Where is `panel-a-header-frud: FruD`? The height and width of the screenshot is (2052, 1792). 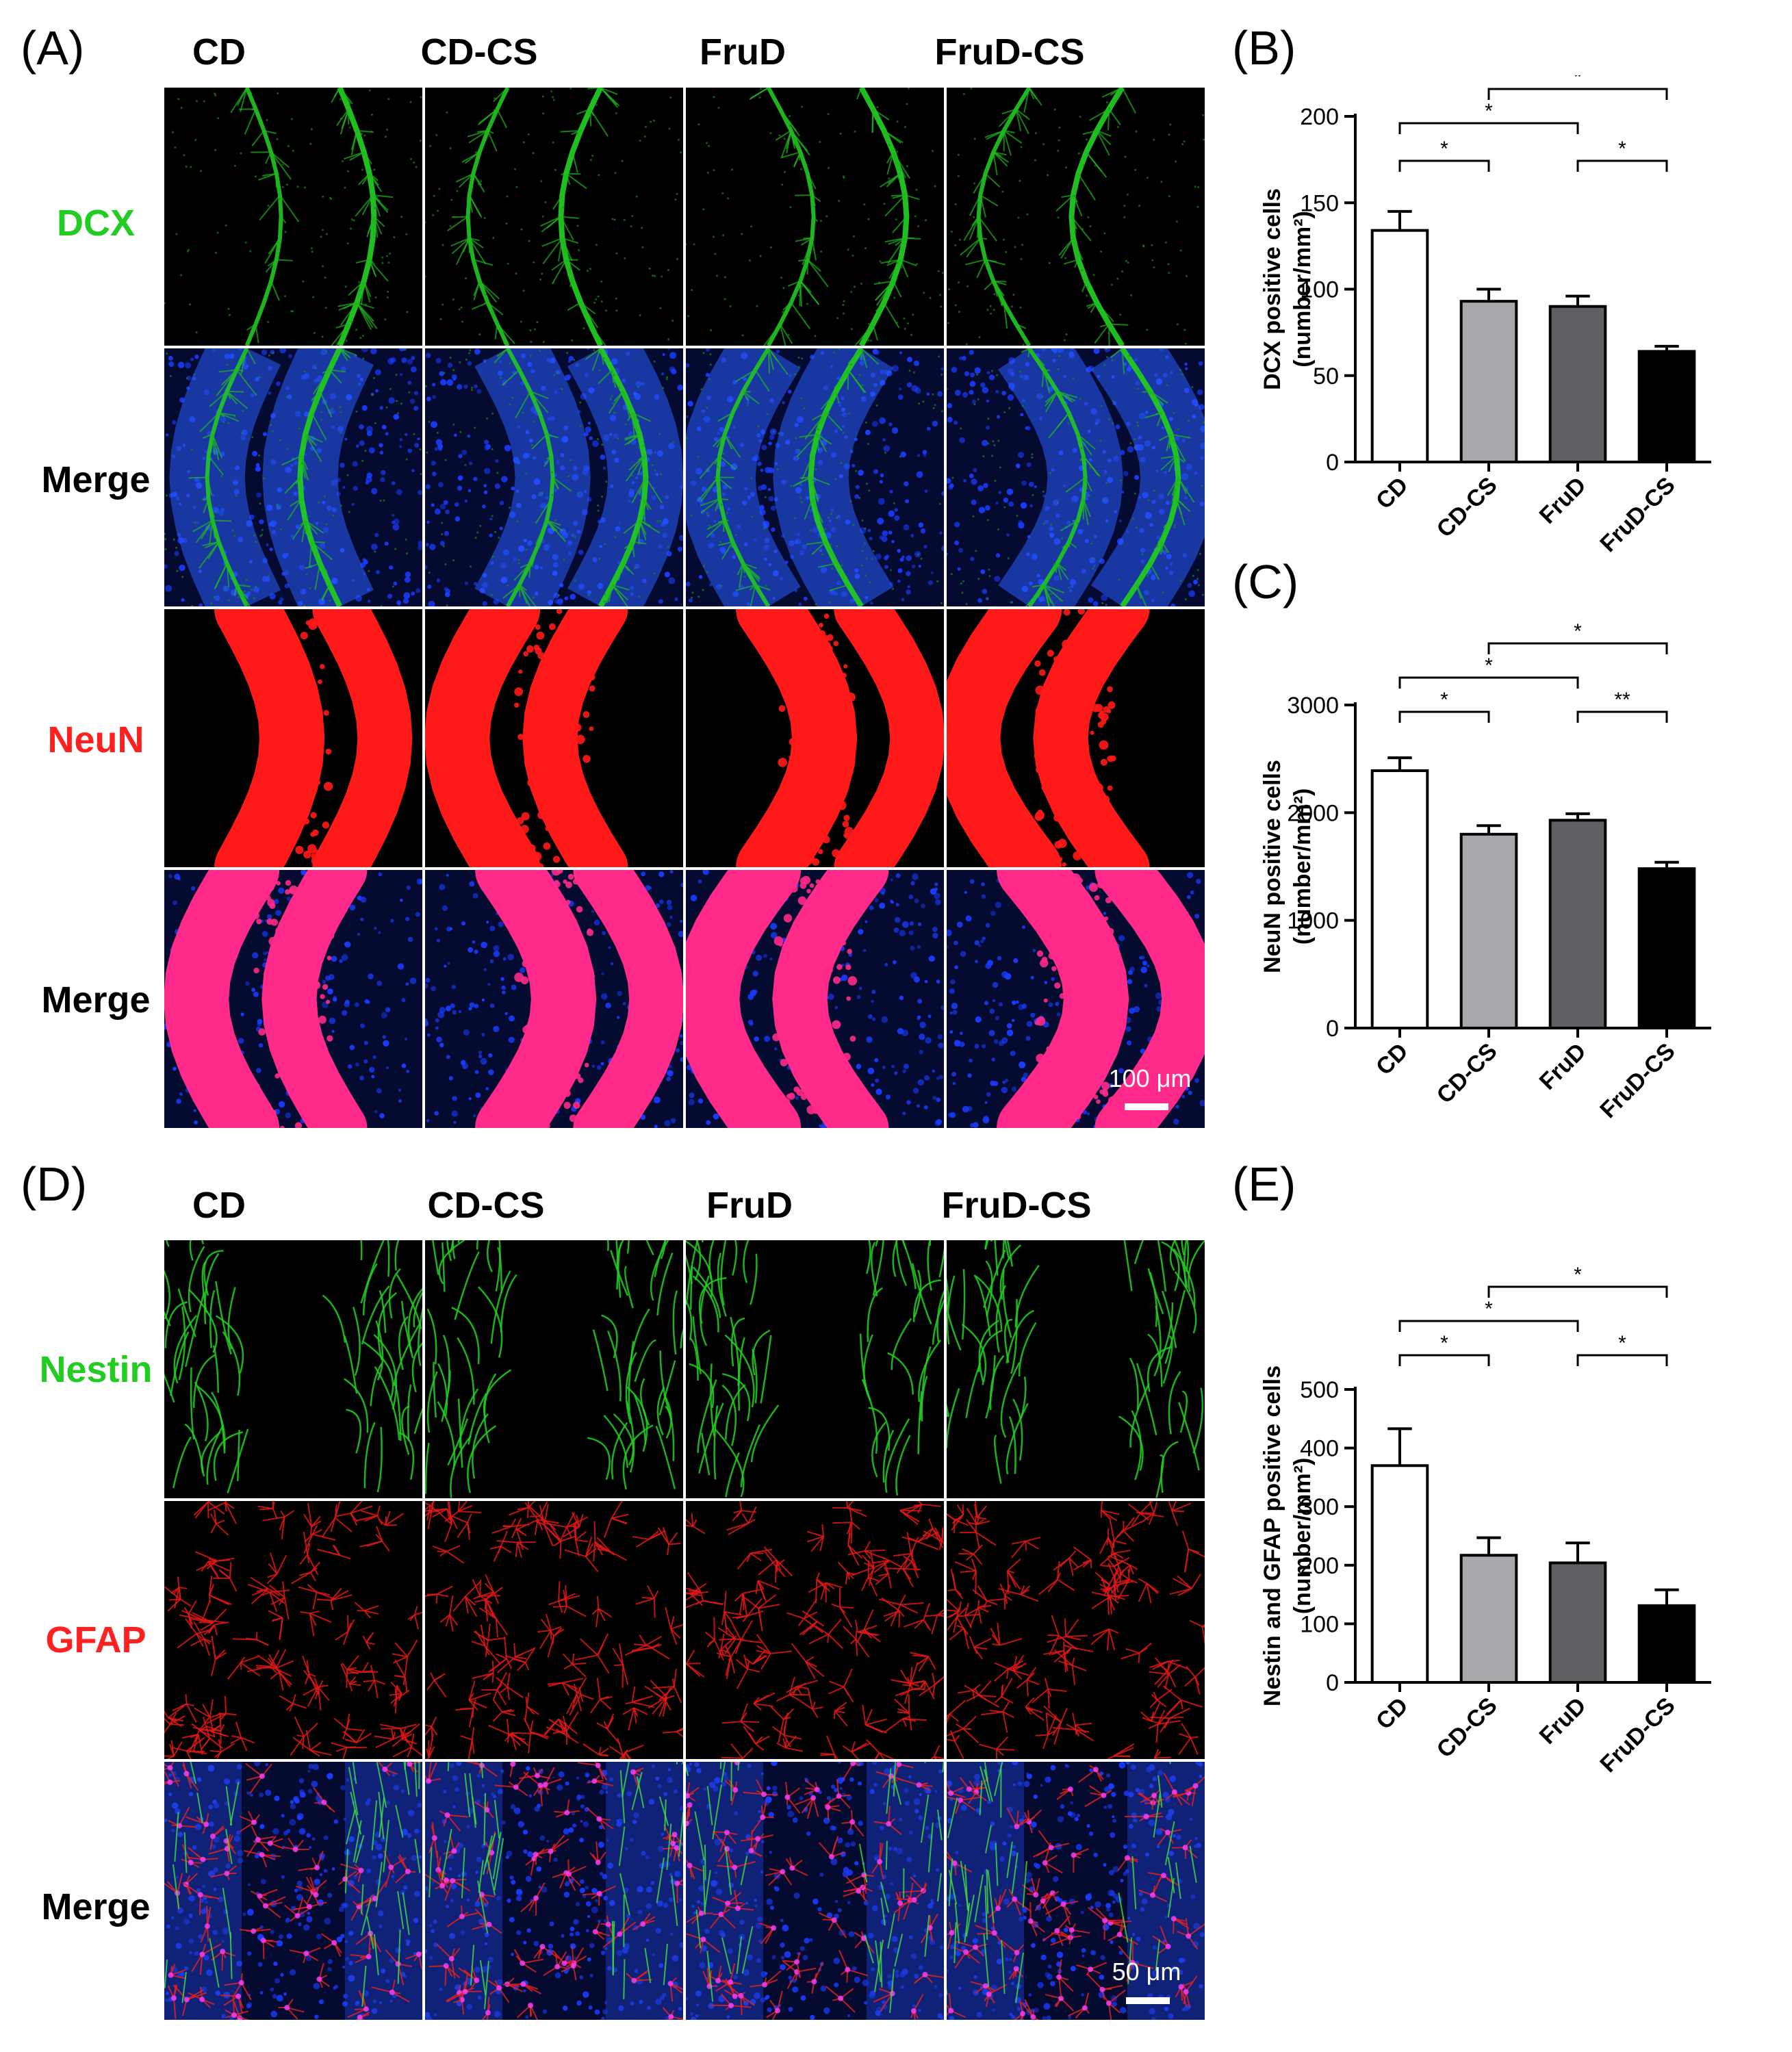 panel-a-header-frud: FruD is located at coordinates (743, 52).